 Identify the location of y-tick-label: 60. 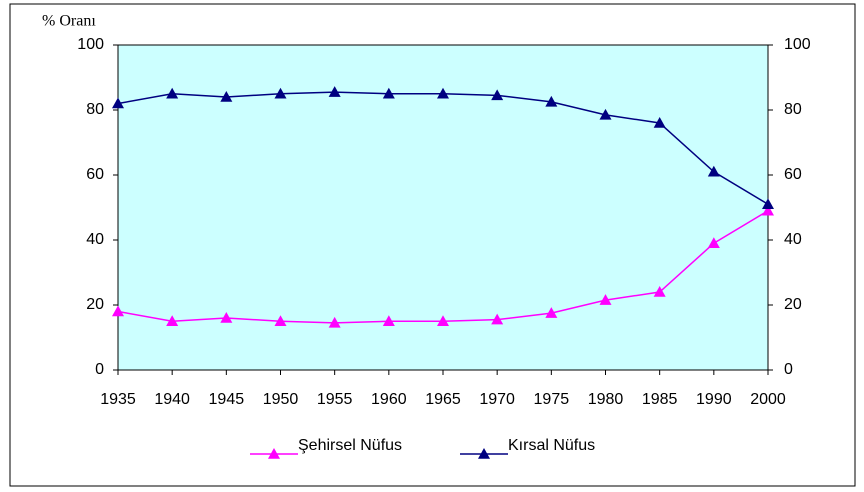
(95, 174).